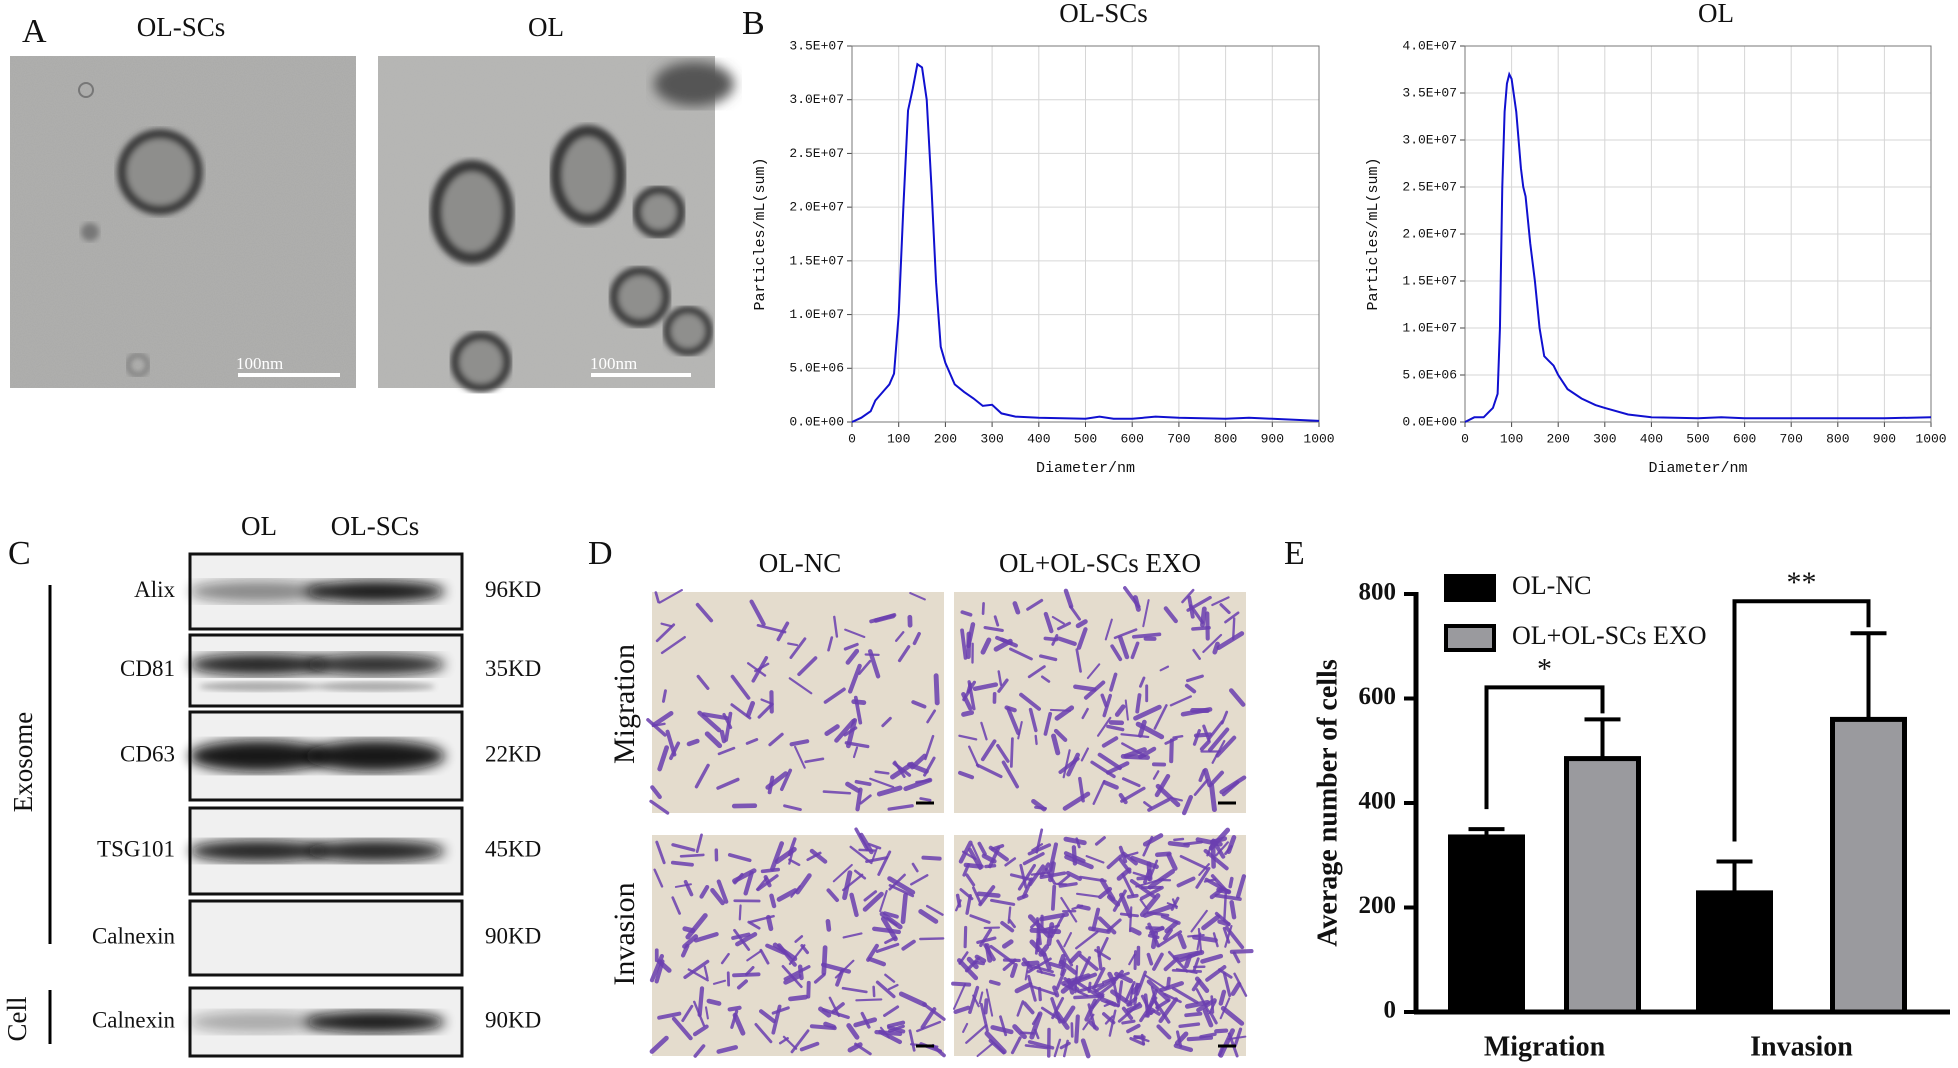 The width and height of the screenshot is (1958, 1068). What do you see at coordinates (1429, 139) in the screenshot?
I see `y-tick-label: 3.0E+07` at bounding box center [1429, 139].